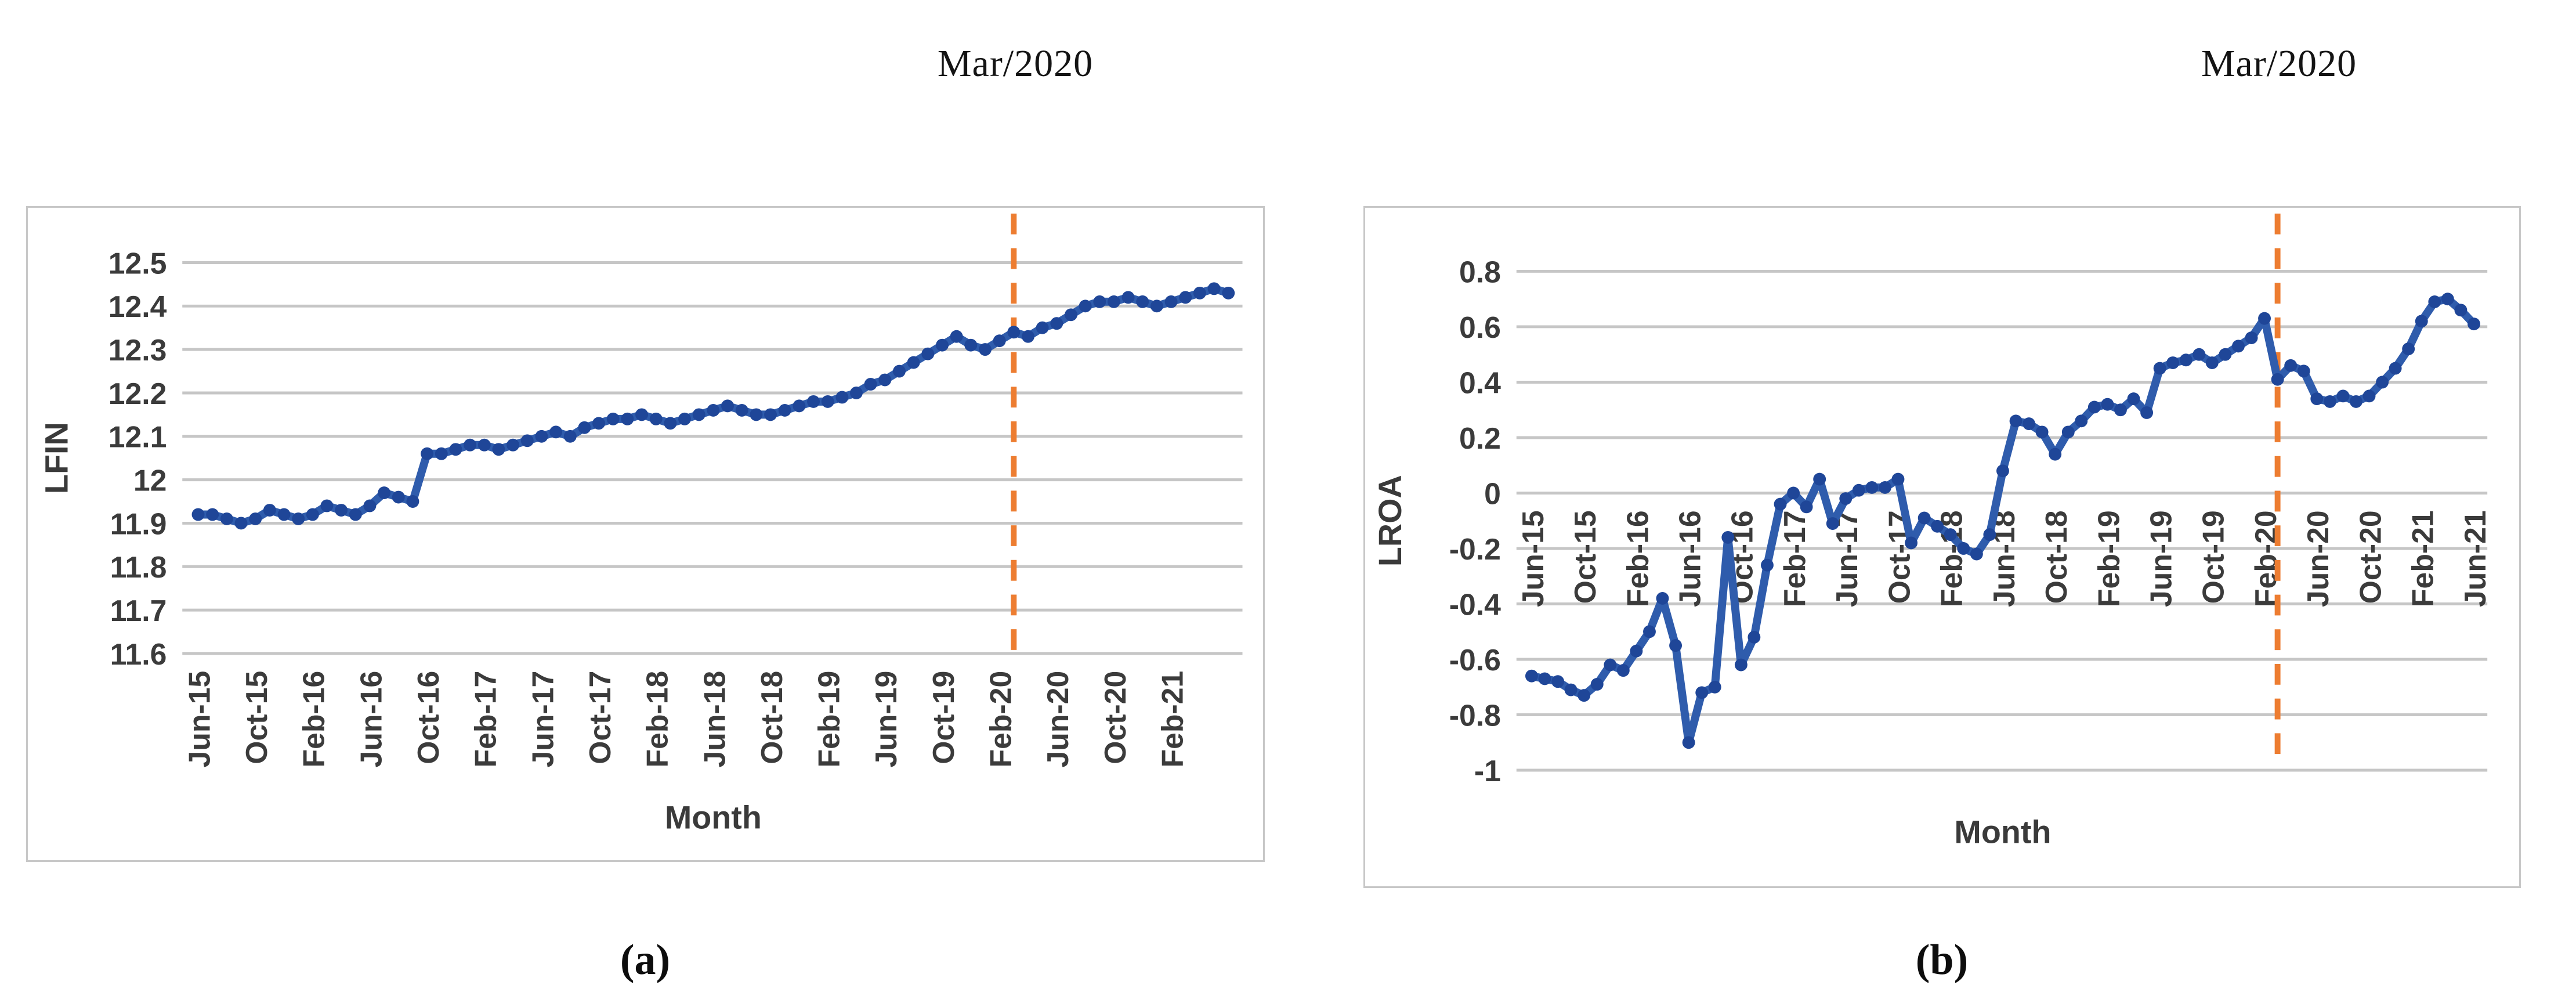 The height and width of the screenshot is (1007, 2576). What do you see at coordinates (943, 717) in the screenshot?
I see `x-tick-label: Oct-19` at bounding box center [943, 717].